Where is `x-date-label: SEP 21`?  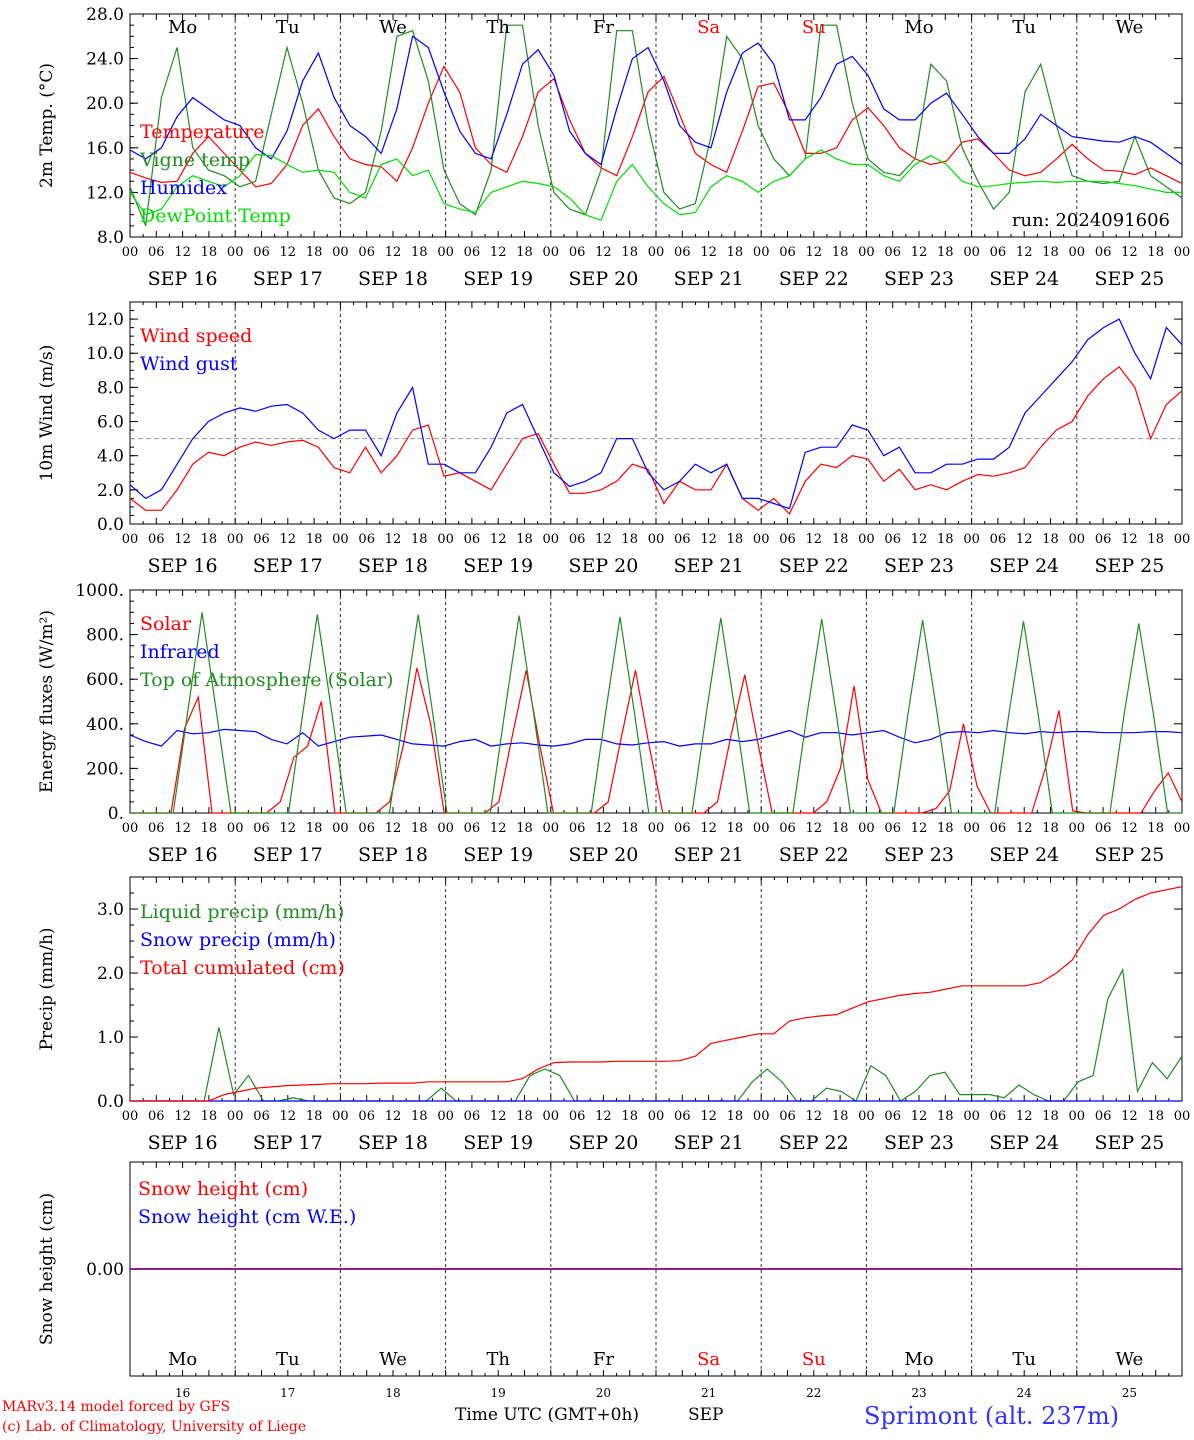 x-date-label: SEP 21 is located at coordinates (709, 1143).